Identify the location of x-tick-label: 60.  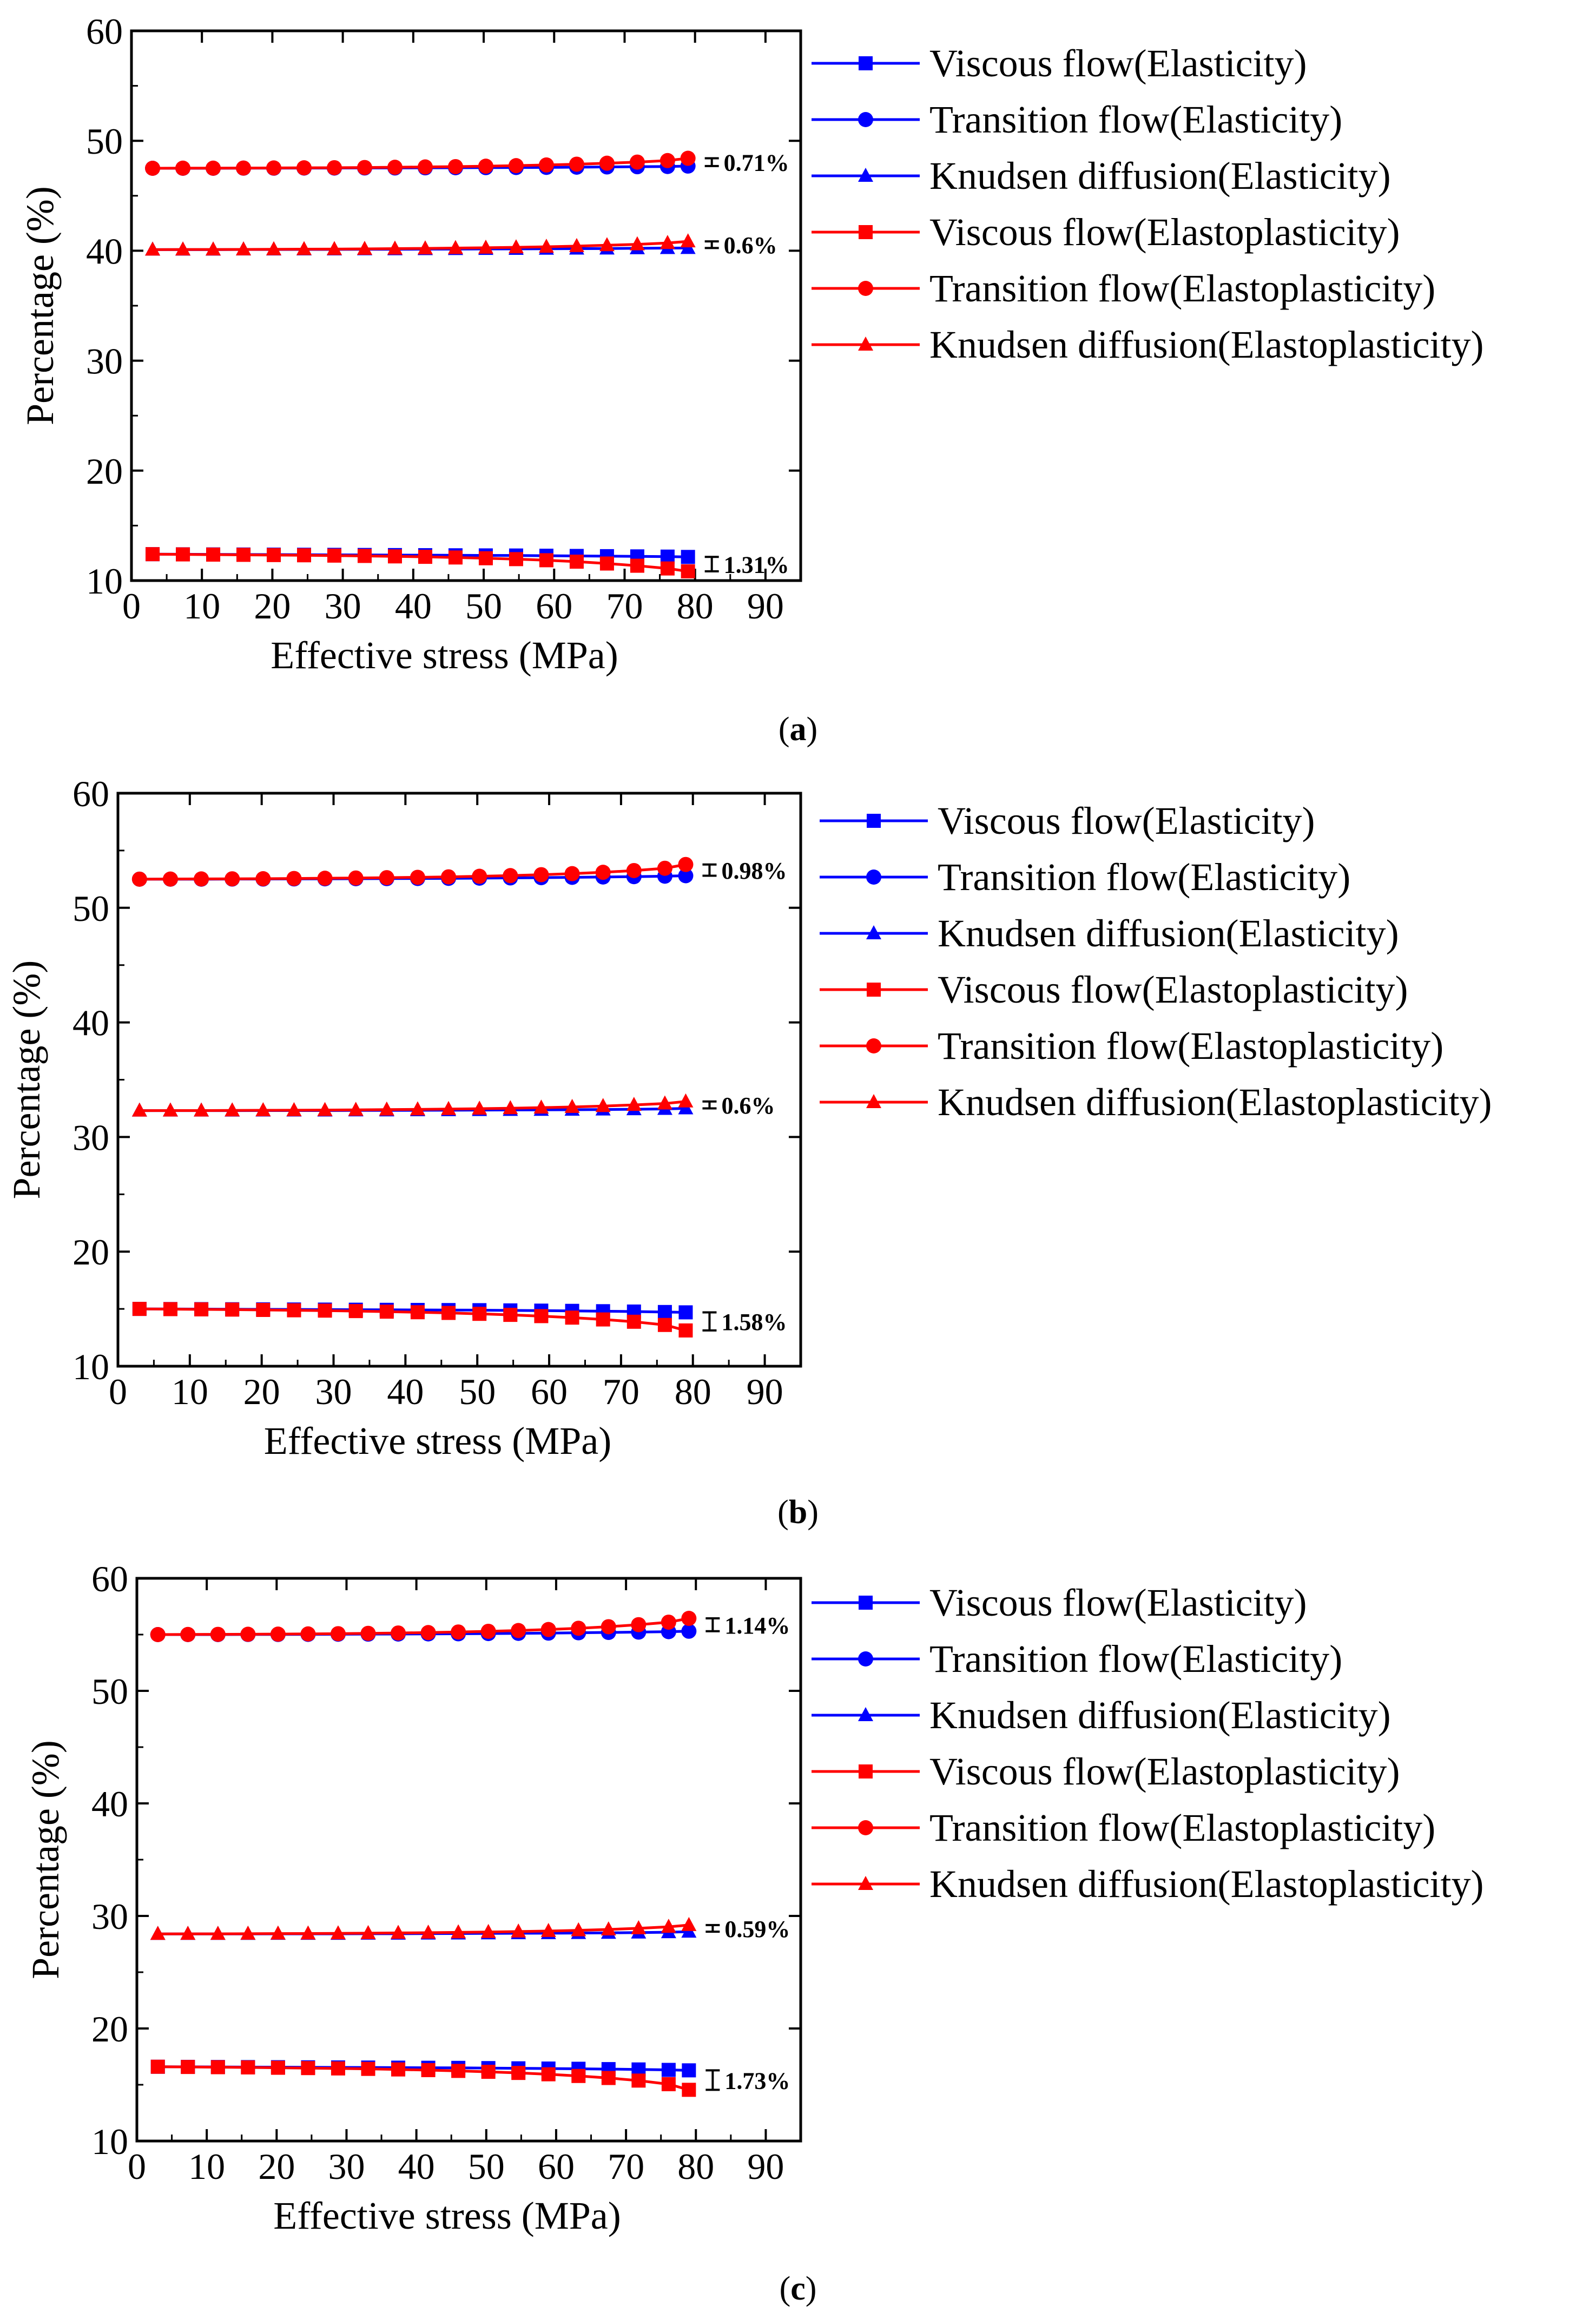
(557, 2166).